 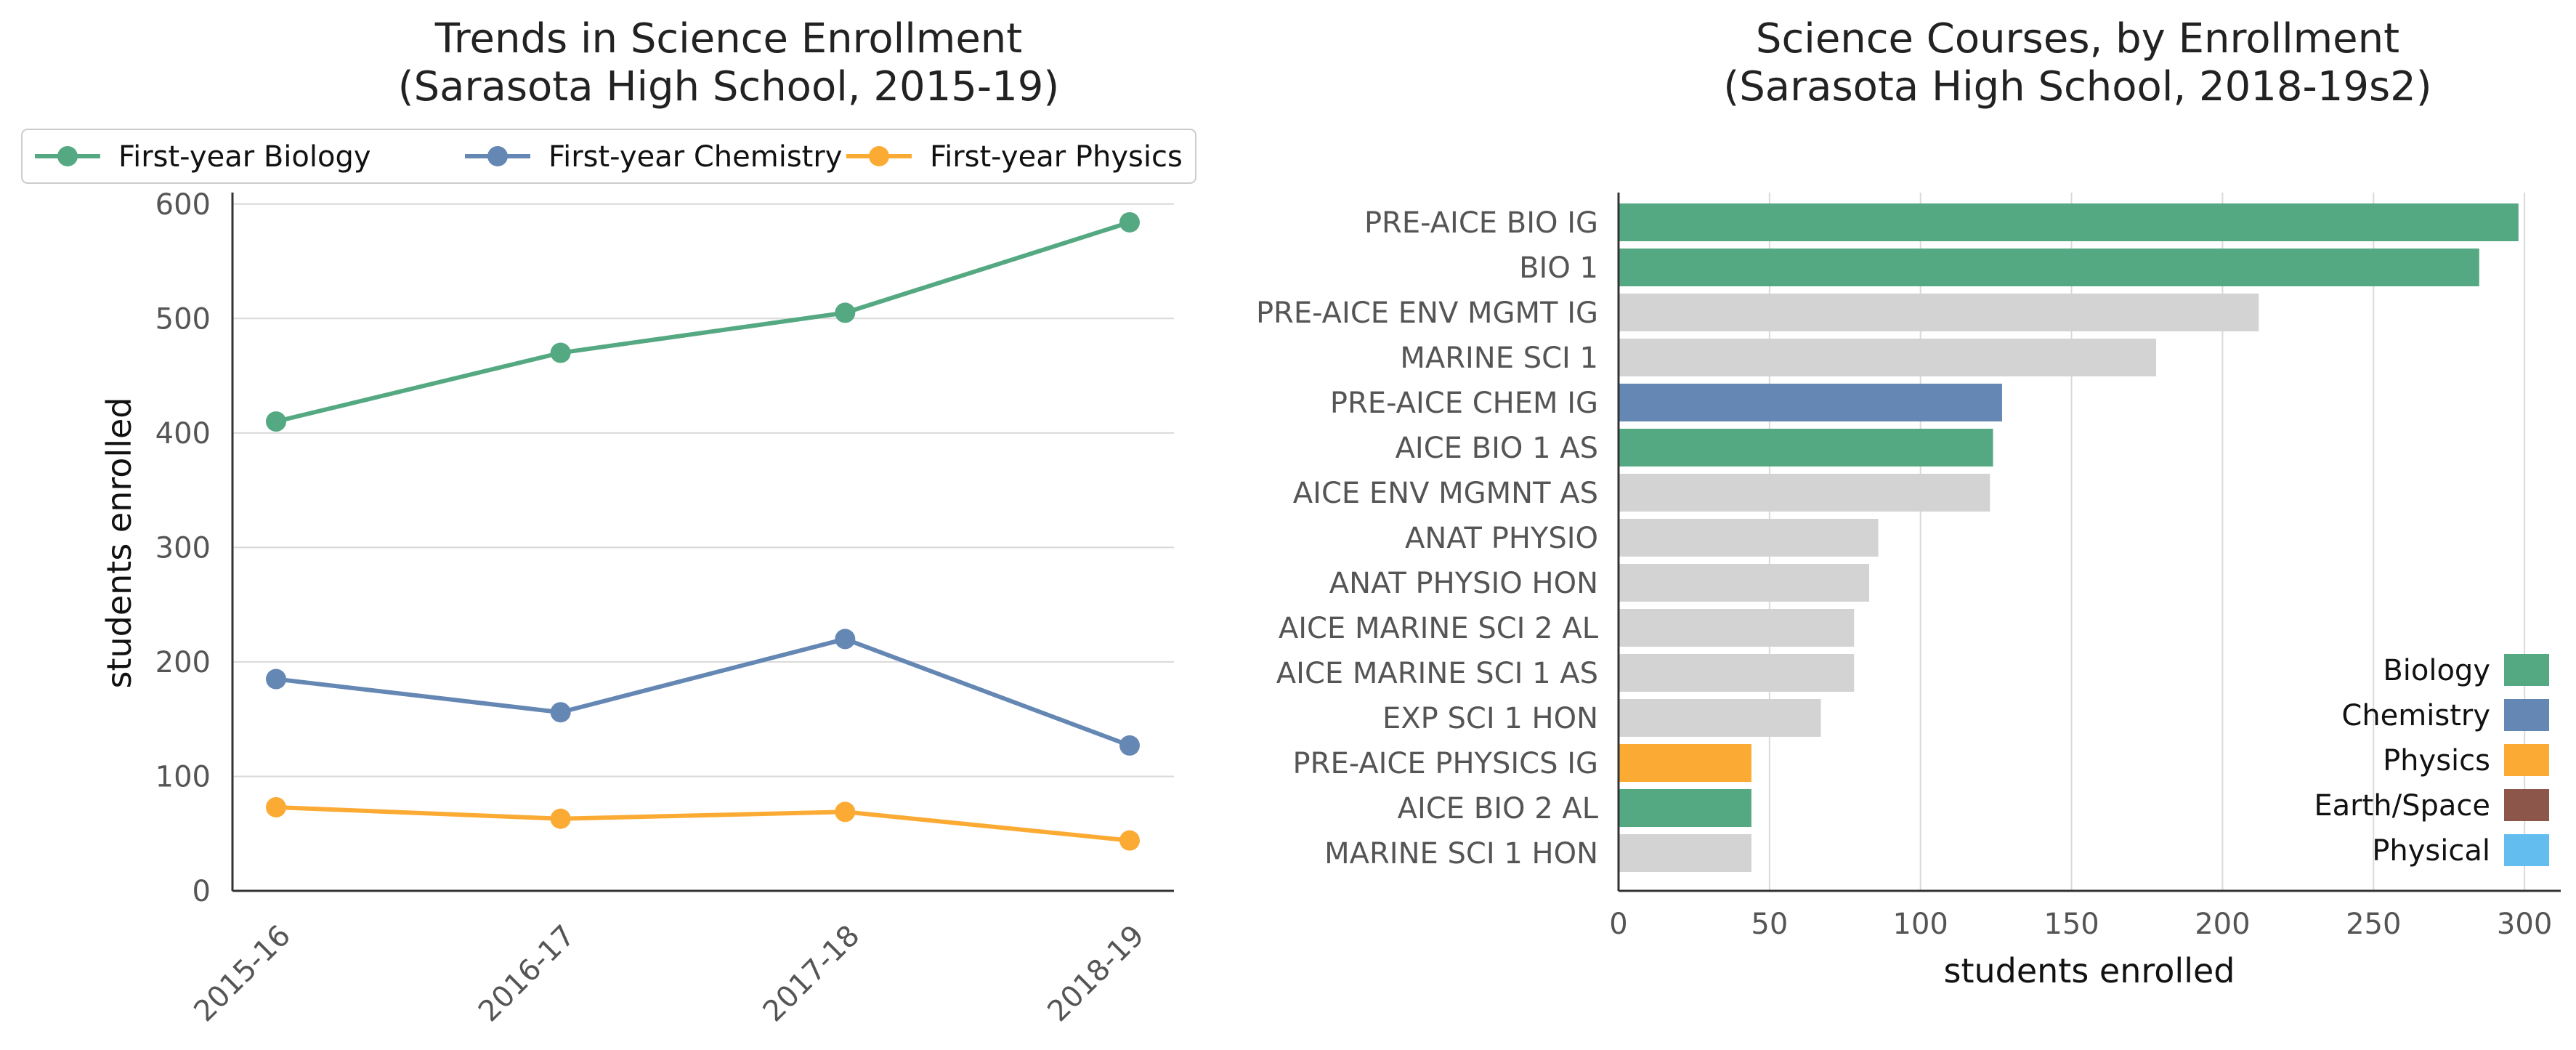 I want to click on category-label: AICE MARINE SCI 2 AL, so click(x=1439, y=628).